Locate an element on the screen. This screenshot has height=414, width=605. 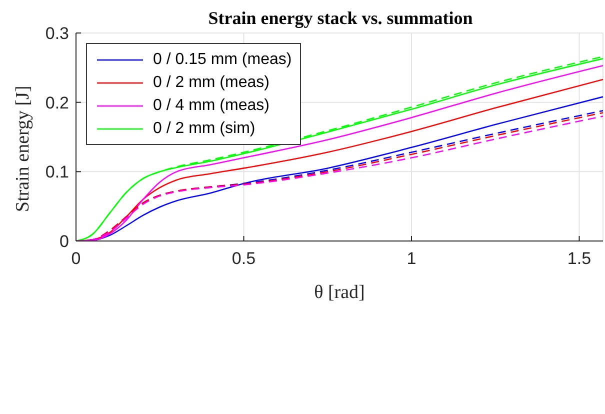
y-tick-label: 0.3 is located at coordinates (57, 34).